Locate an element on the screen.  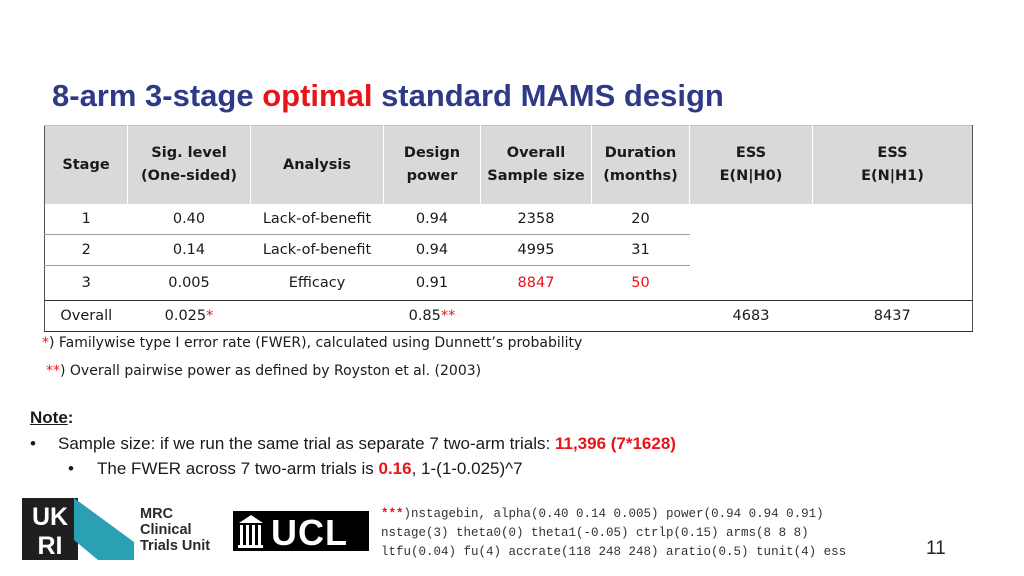
cell-overall-sig: 0.025* is located at coordinates (189, 316).